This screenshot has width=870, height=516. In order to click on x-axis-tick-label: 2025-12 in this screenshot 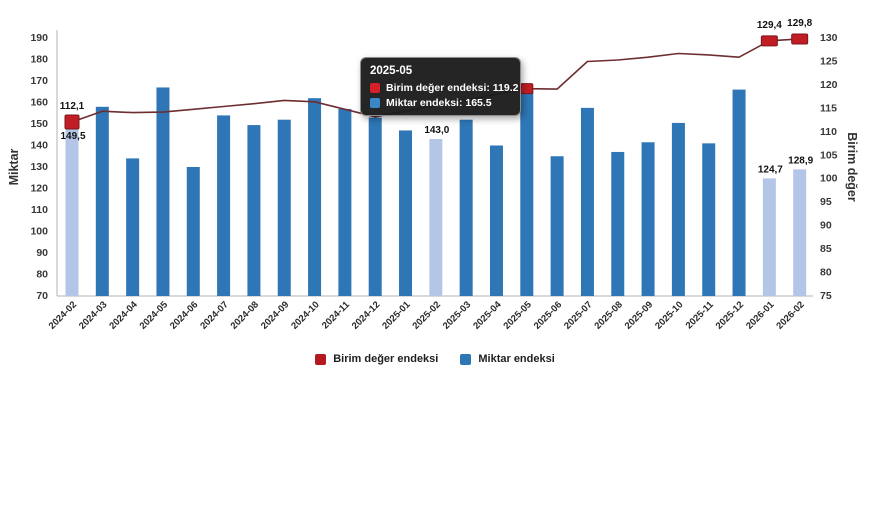, I will do `click(730, 315)`.